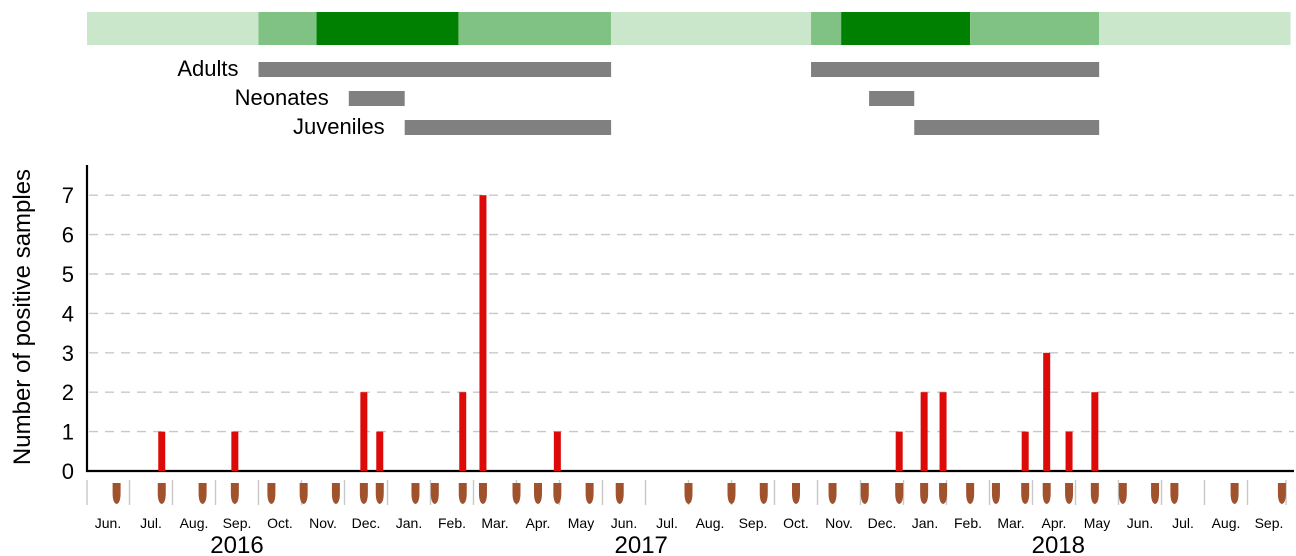 Image resolution: width=1296 pixels, height=556 pixels. I want to click on y-tick-label: 6, so click(68, 235).